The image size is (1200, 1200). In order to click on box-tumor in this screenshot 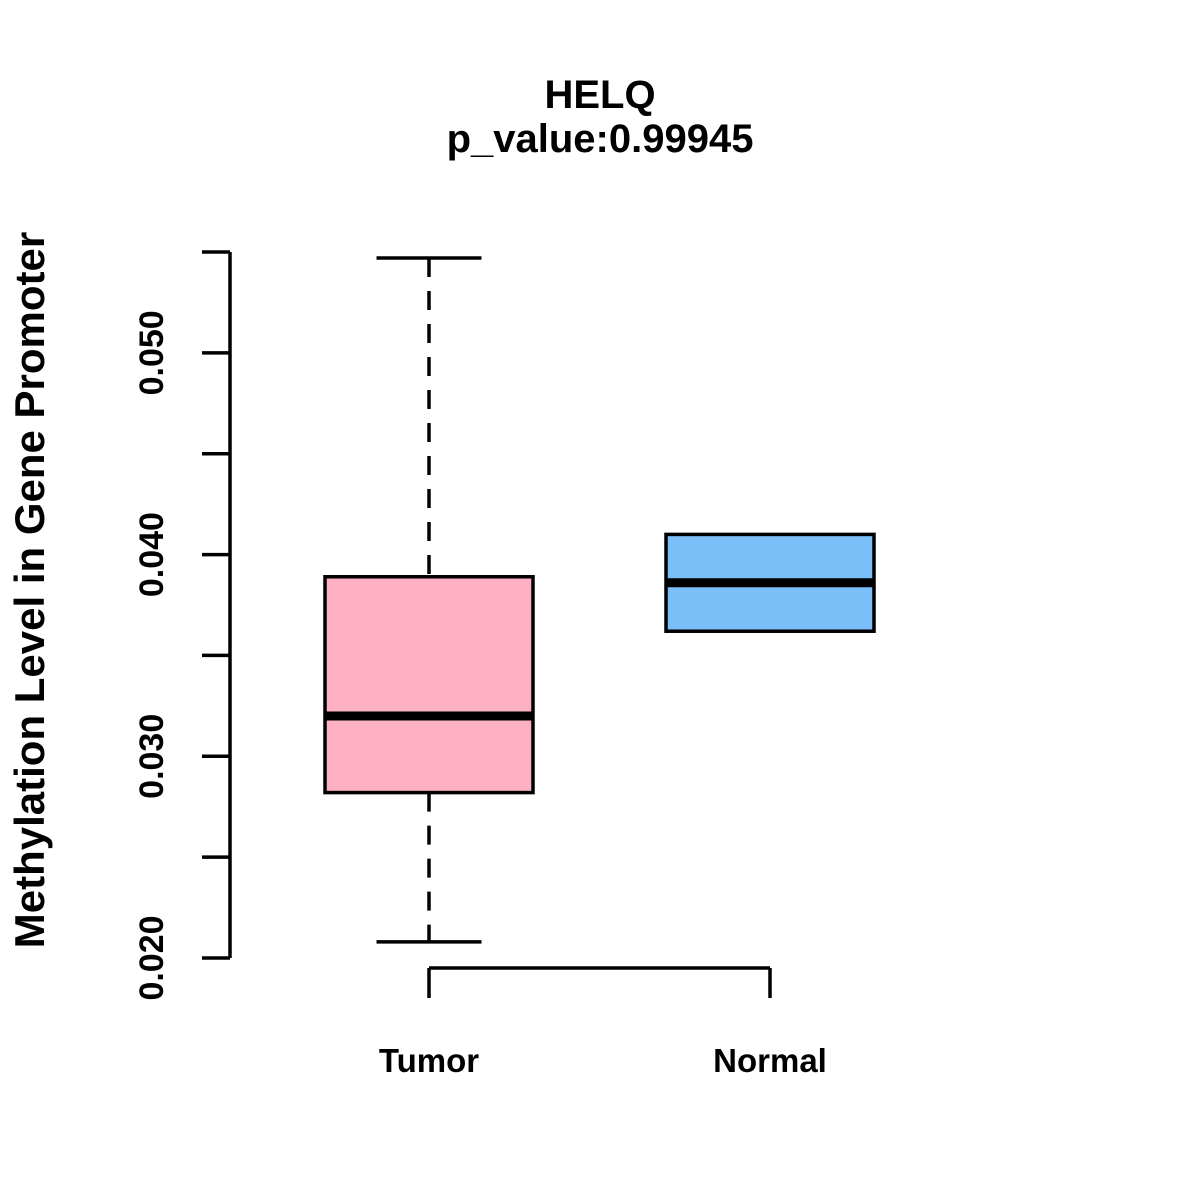, I will do `click(429, 685)`.